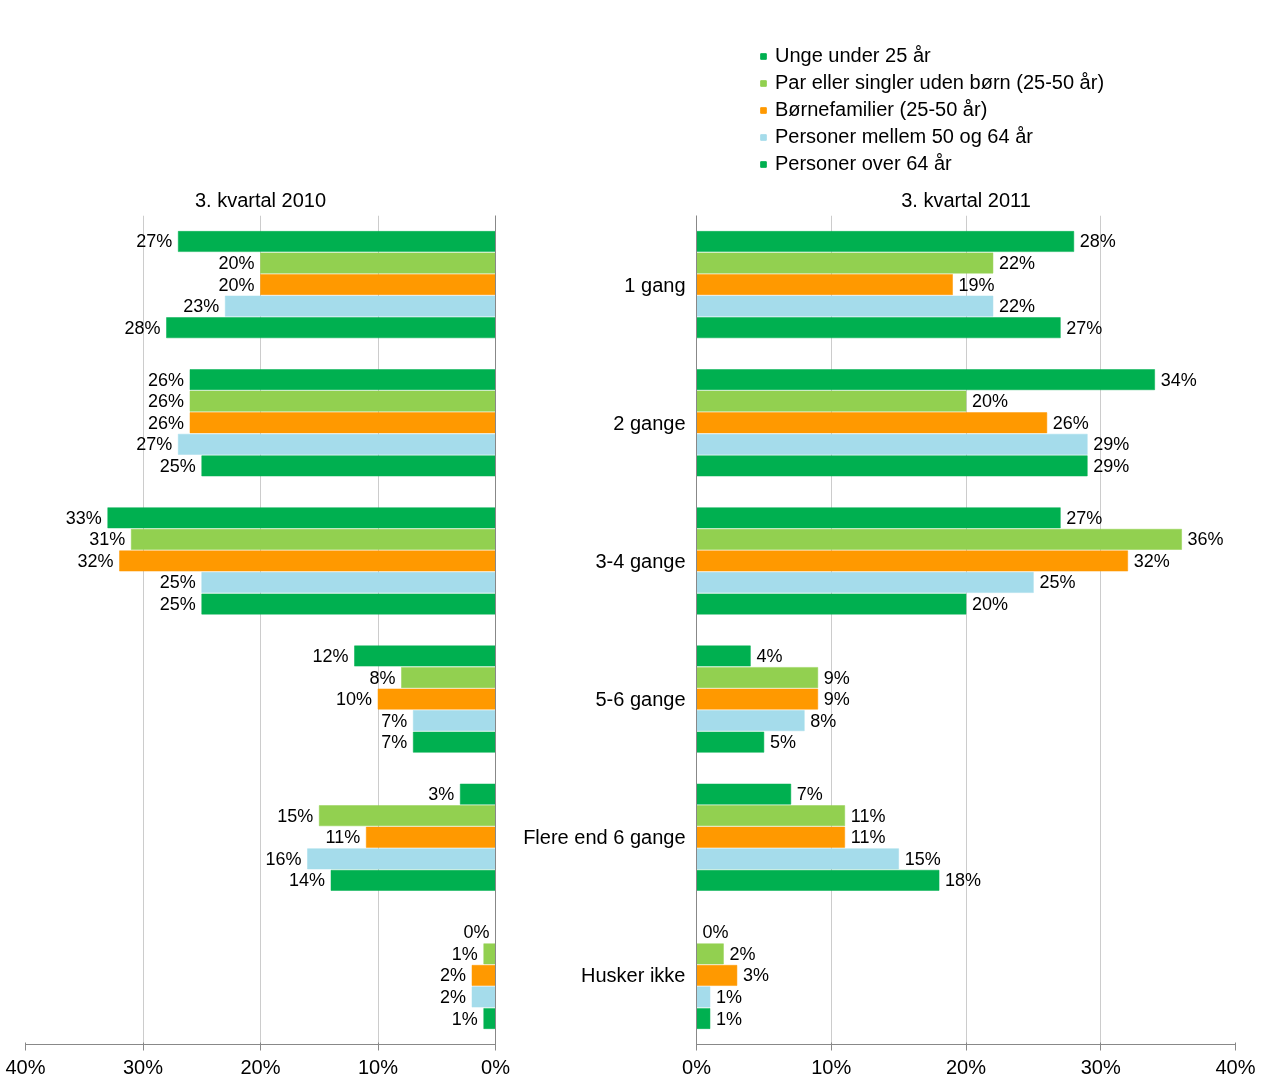 The width and height of the screenshot is (1268, 1084). I want to click on data-label: 29%, so click(1111, 444).